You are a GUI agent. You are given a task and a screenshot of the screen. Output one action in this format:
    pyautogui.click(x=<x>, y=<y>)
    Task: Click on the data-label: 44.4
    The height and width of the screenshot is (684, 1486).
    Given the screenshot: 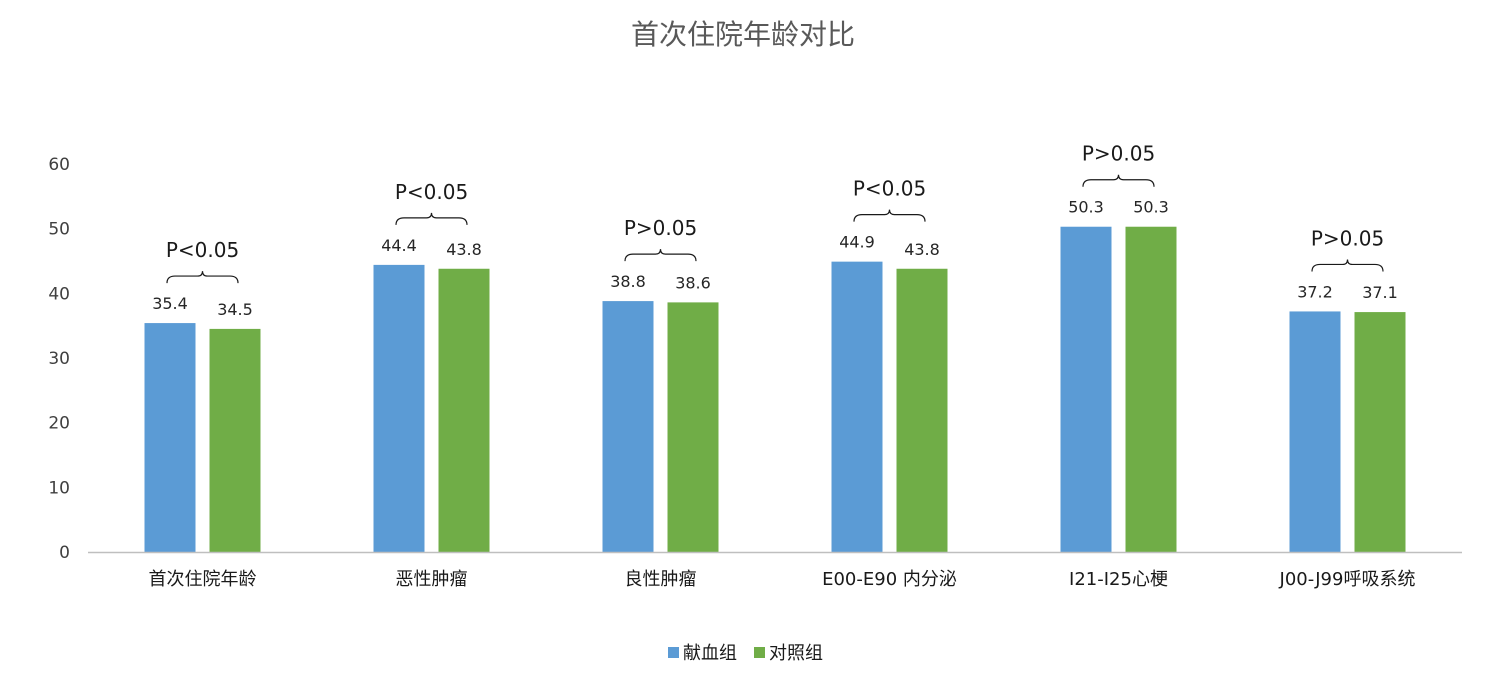 What is the action you would take?
    pyautogui.click(x=399, y=245)
    